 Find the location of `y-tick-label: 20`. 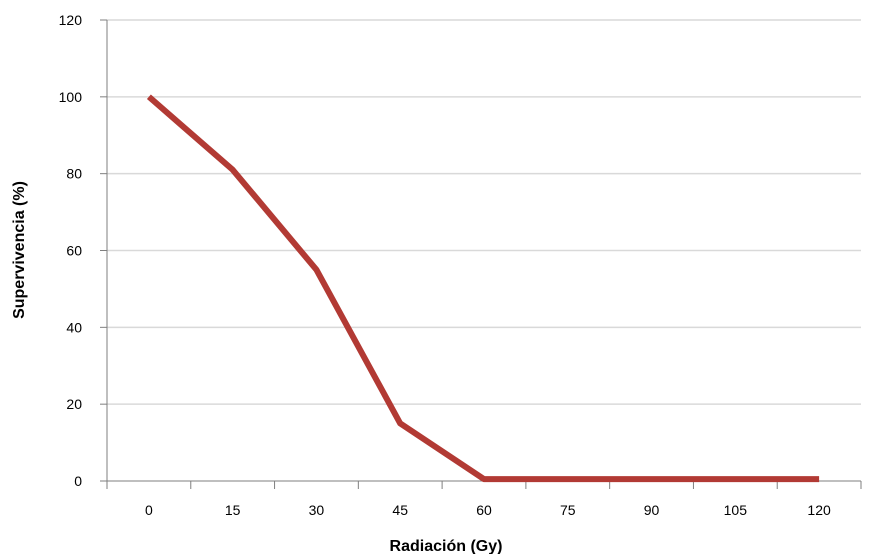

y-tick-label: 20 is located at coordinates (74, 404).